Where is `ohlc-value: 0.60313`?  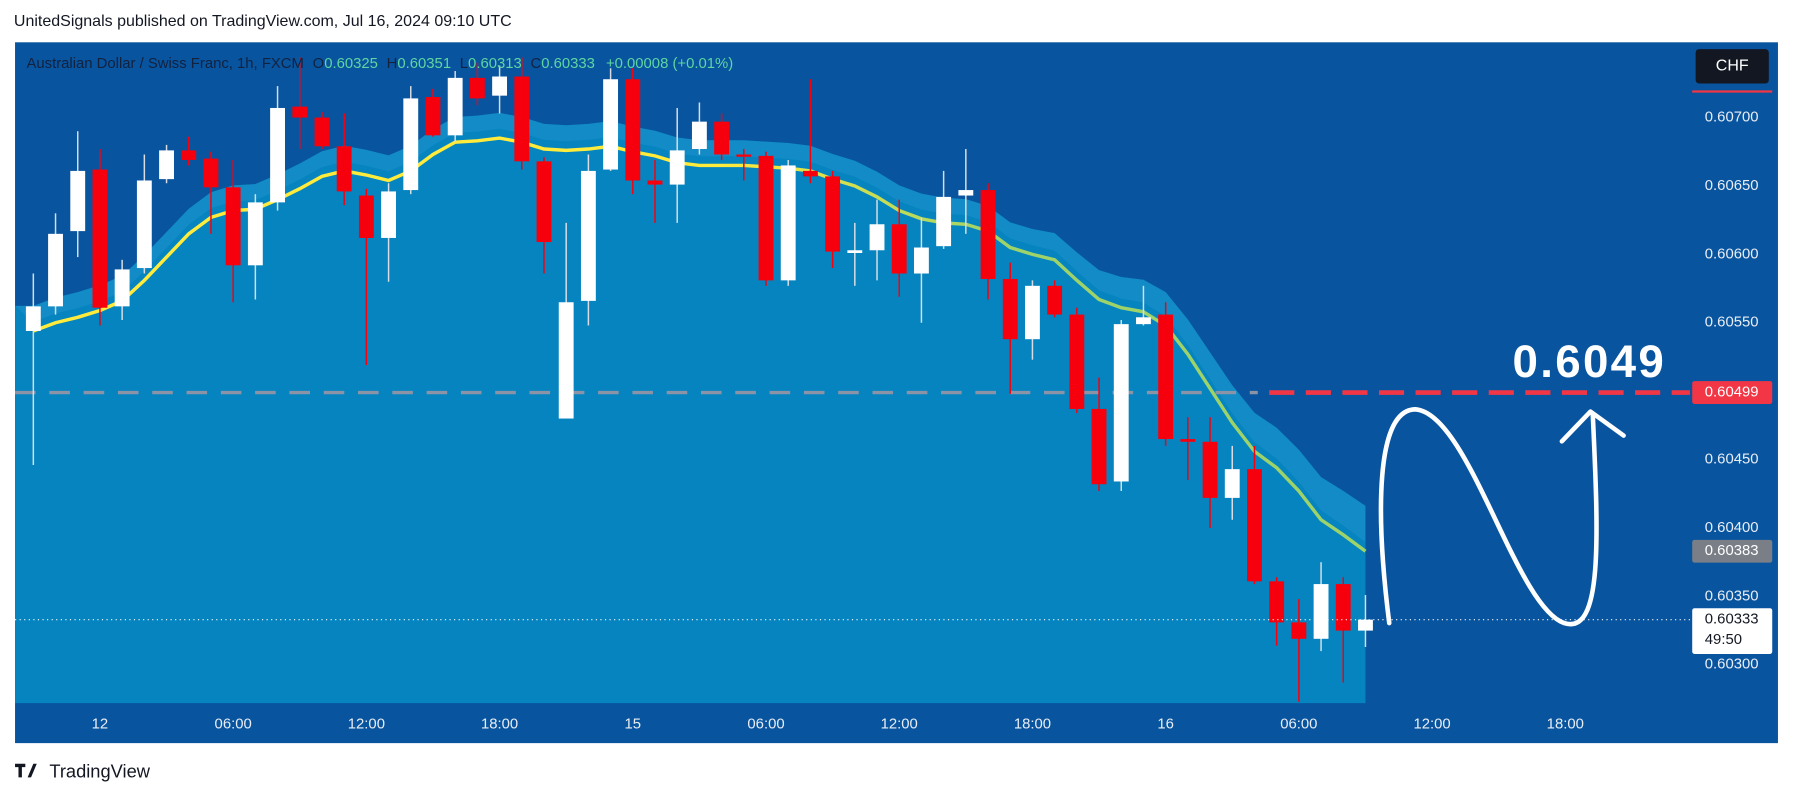 ohlc-value: 0.60313 is located at coordinates (495, 64).